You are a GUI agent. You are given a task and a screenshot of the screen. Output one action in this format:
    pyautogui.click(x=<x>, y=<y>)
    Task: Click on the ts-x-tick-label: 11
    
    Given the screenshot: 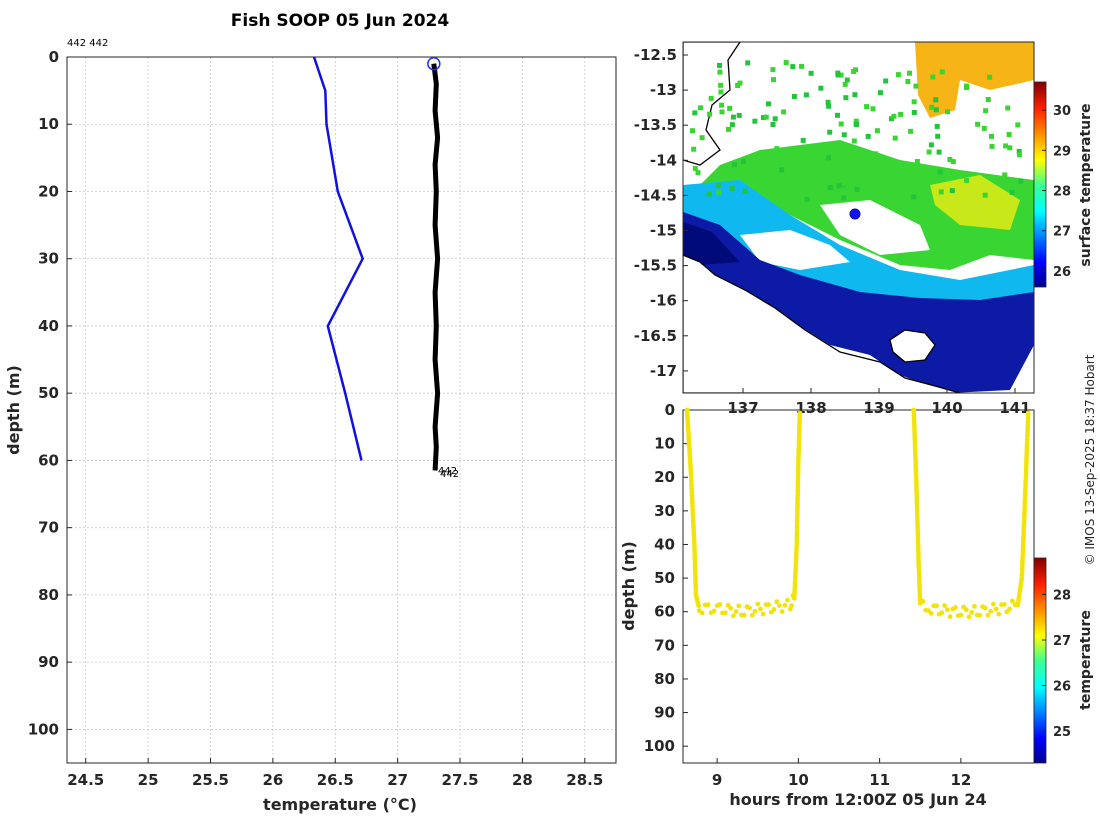 What is the action you would take?
    pyautogui.click(x=879, y=780)
    